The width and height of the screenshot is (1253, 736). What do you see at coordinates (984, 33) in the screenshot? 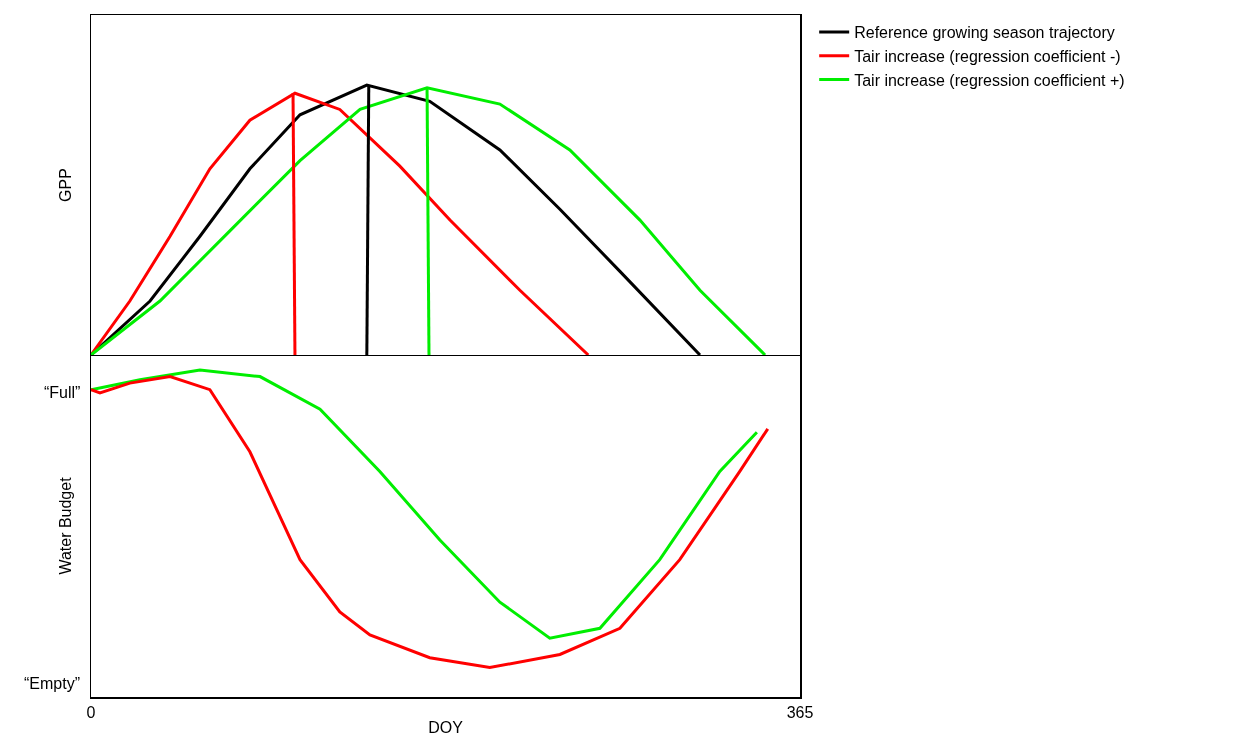
I see `legend-label: Reference growing season trajectory` at bounding box center [984, 33].